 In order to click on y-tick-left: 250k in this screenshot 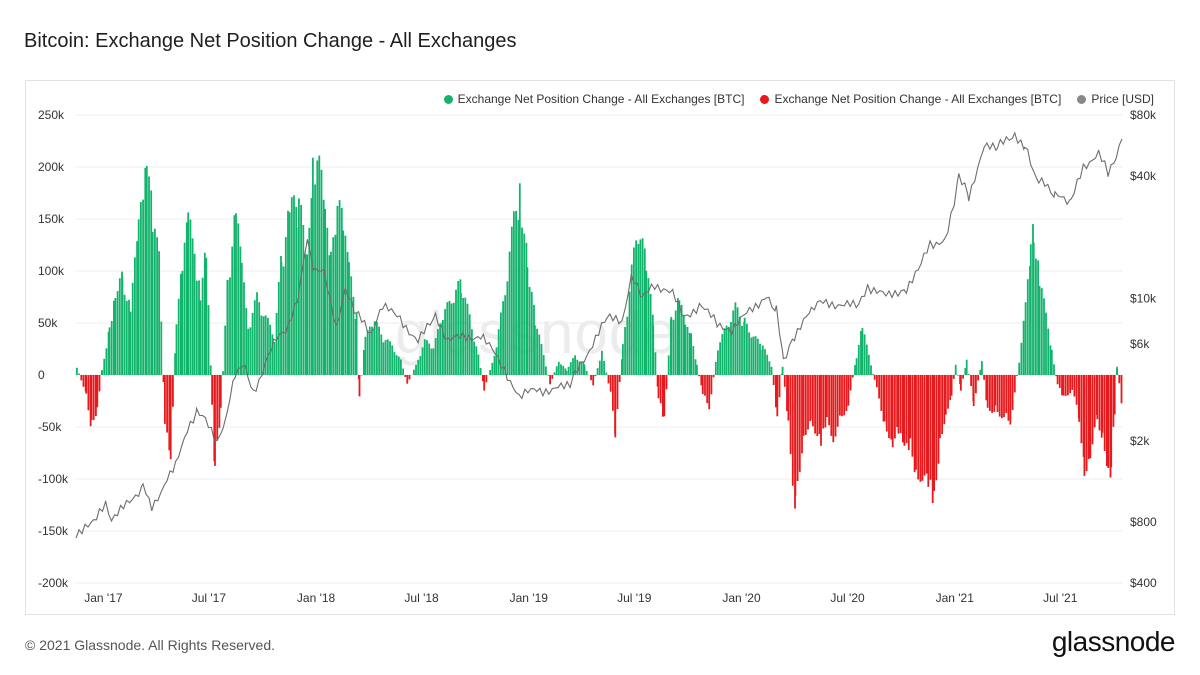, I will do `click(51, 115)`.